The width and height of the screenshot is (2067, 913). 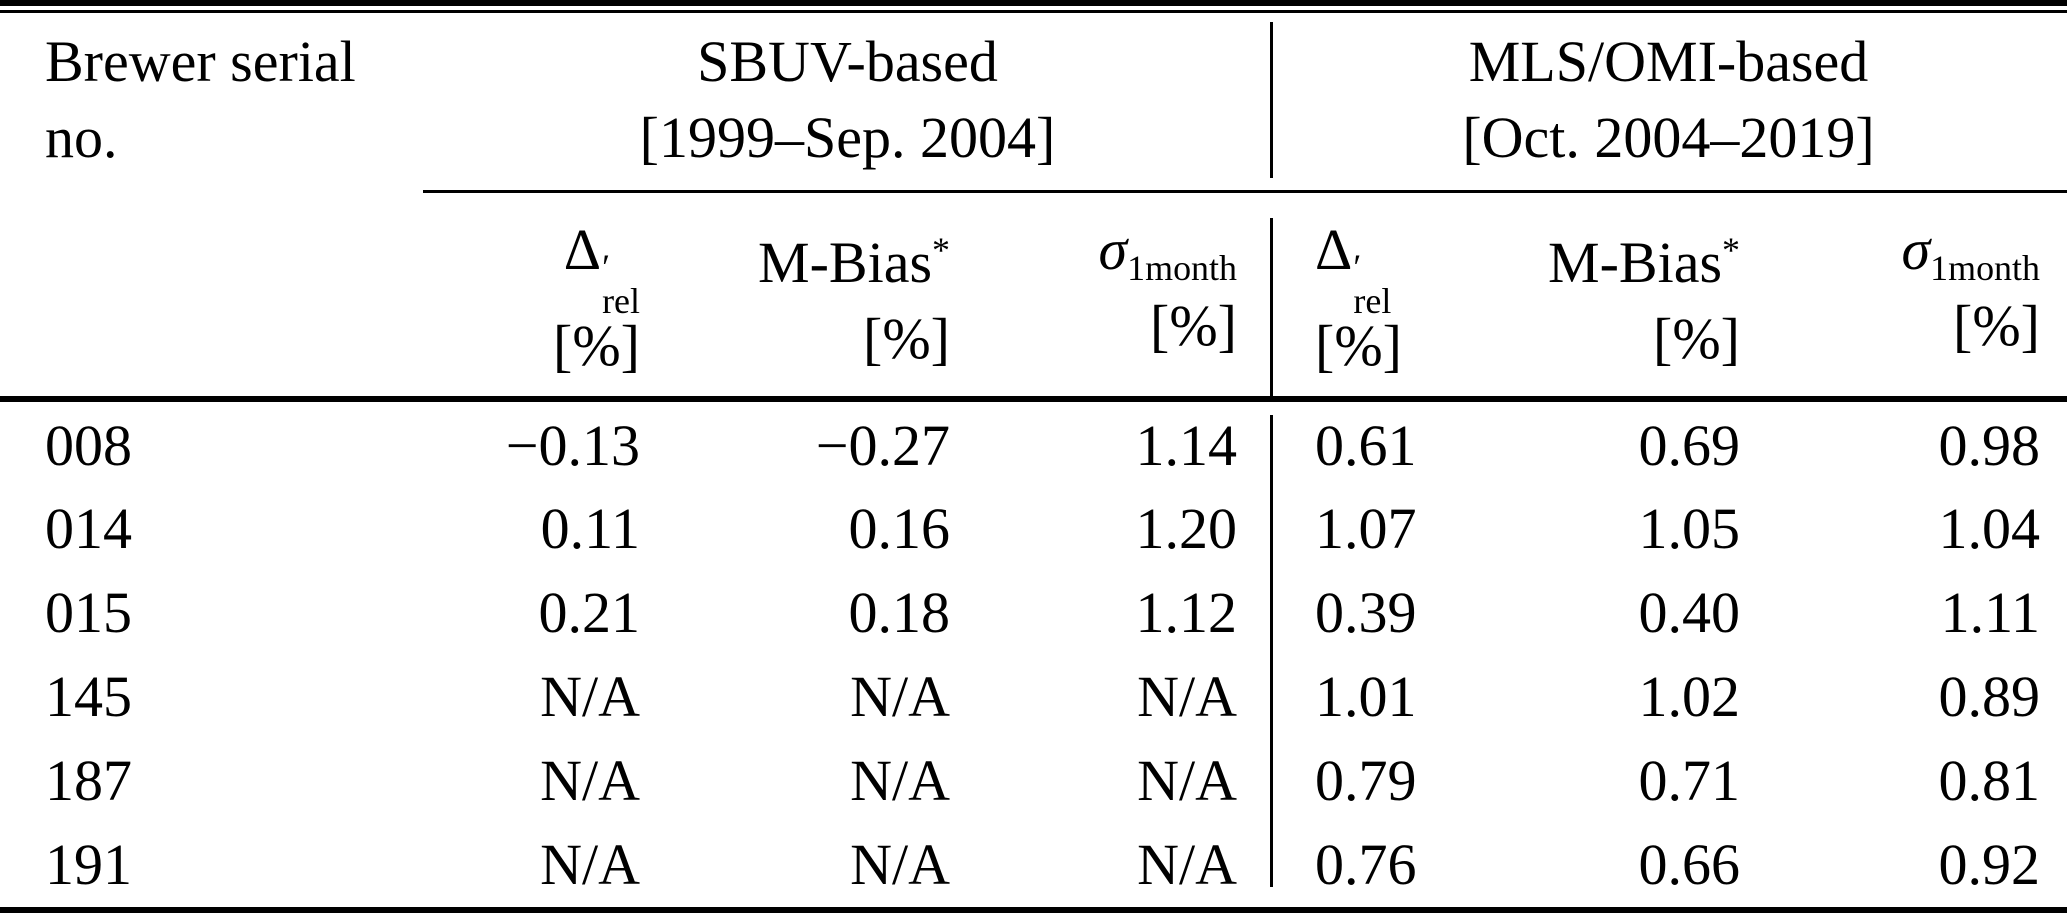 I want to click on group-header-mls-omi: MLS/OMI-based [Oct. 2004–2019], so click(x=1668, y=110).